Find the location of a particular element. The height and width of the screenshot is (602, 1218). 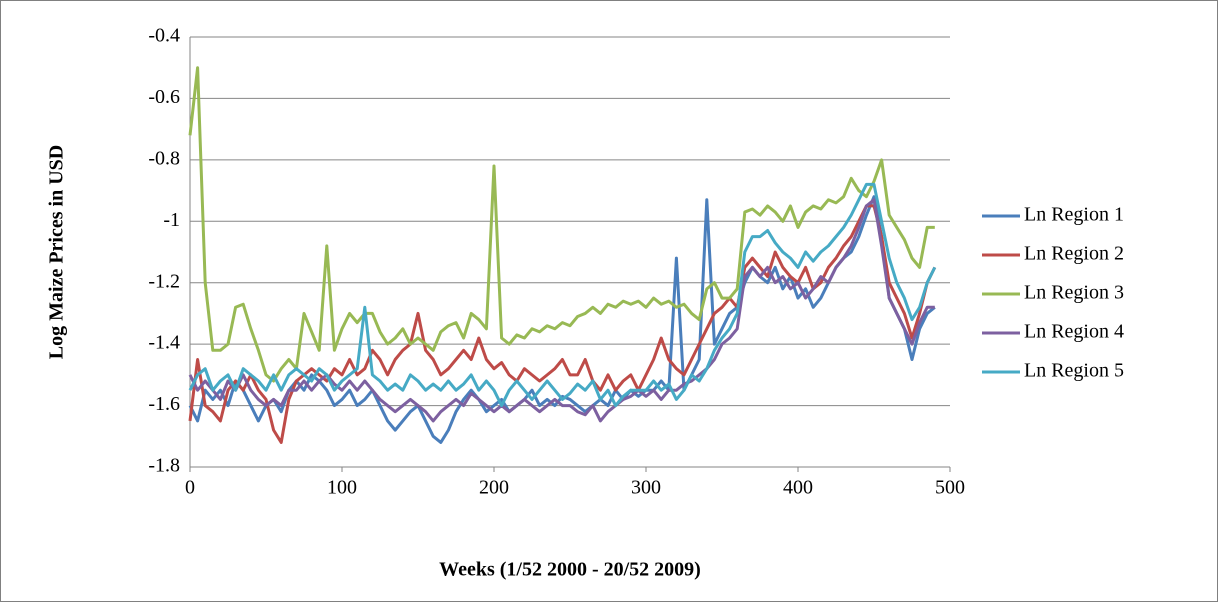

y-tick-label: -0.8 is located at coordinates (164, 158).